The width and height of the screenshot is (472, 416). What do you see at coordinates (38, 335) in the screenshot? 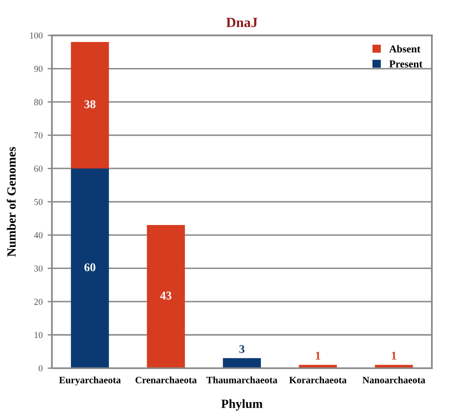
I see `y-tick-label: 10` at bounding box center [38, 335].